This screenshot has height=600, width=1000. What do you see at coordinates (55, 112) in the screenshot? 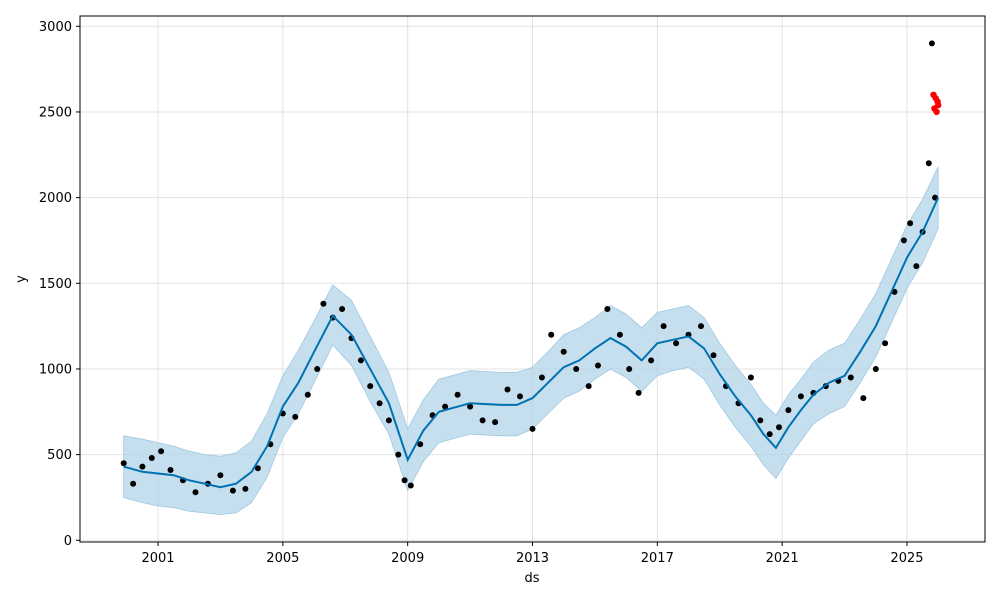
I see `y-tick-label: 2500` at bounding box center [55, 112].